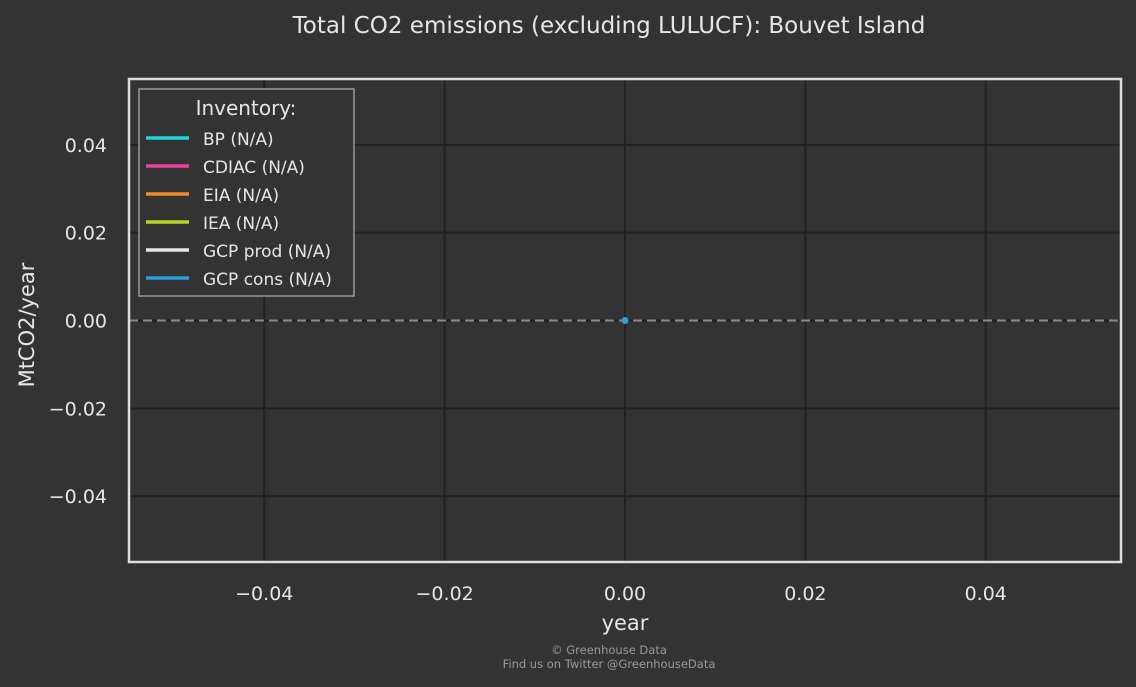  I want to click on series, so click(625, 320).